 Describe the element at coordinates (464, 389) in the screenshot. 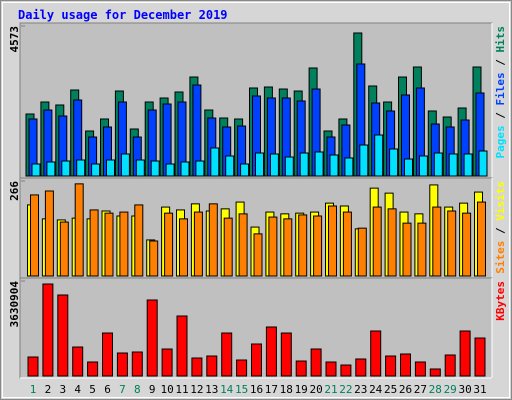

I see `x-tick-label: 30` at that location.